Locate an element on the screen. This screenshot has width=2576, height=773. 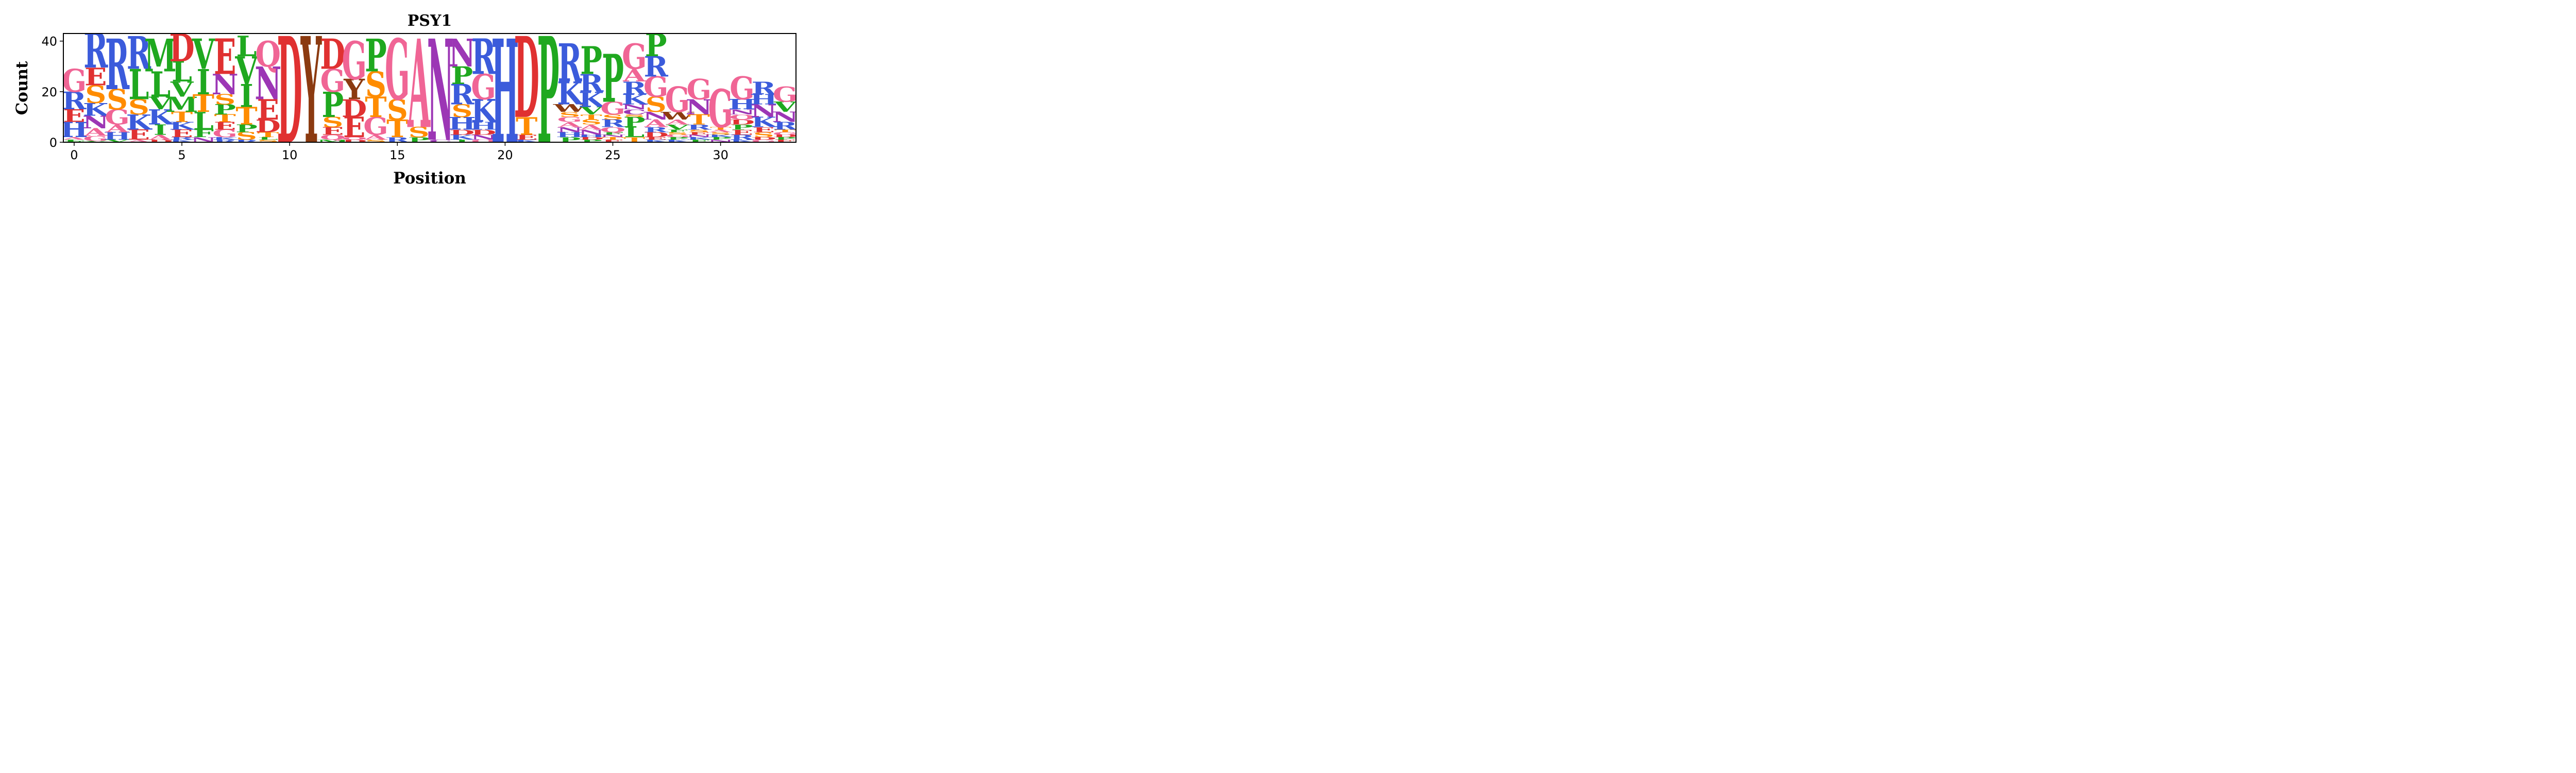
x-tick-label: 0 is located at coordinates (74, 155).